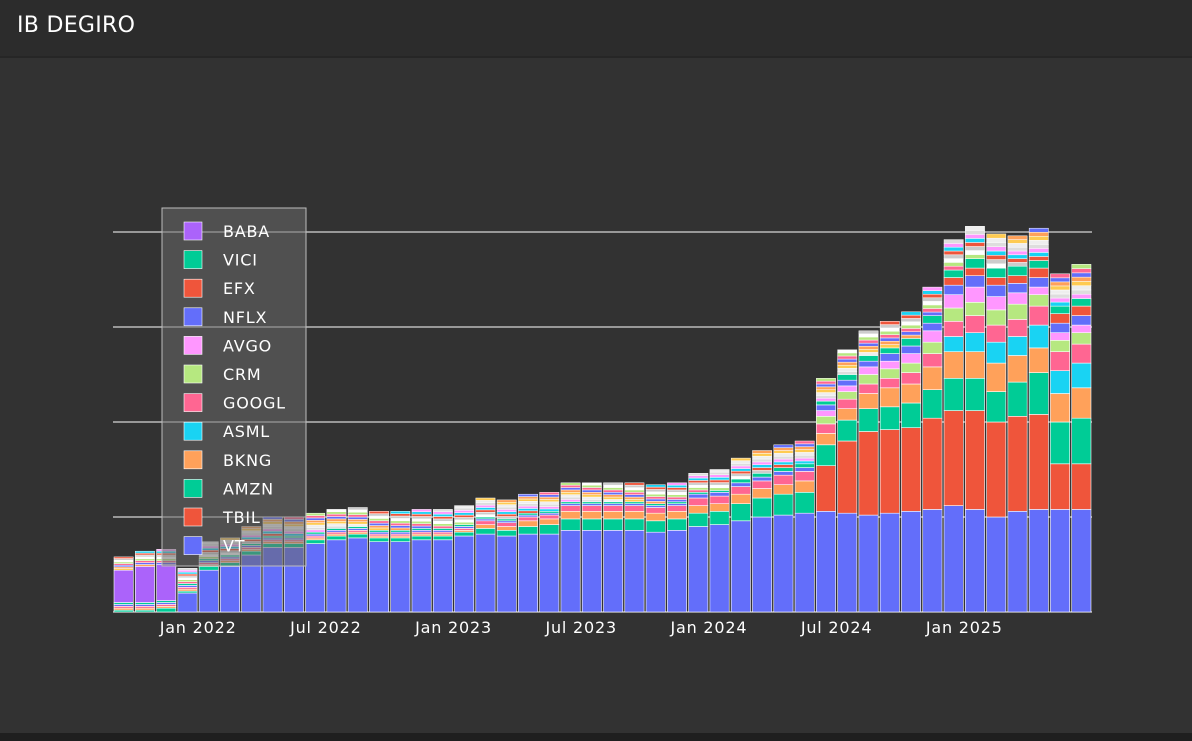 The width and height of the screenshot is (1192, 741). I want to click on legend-label-efx: EFX, so click(239, 288).